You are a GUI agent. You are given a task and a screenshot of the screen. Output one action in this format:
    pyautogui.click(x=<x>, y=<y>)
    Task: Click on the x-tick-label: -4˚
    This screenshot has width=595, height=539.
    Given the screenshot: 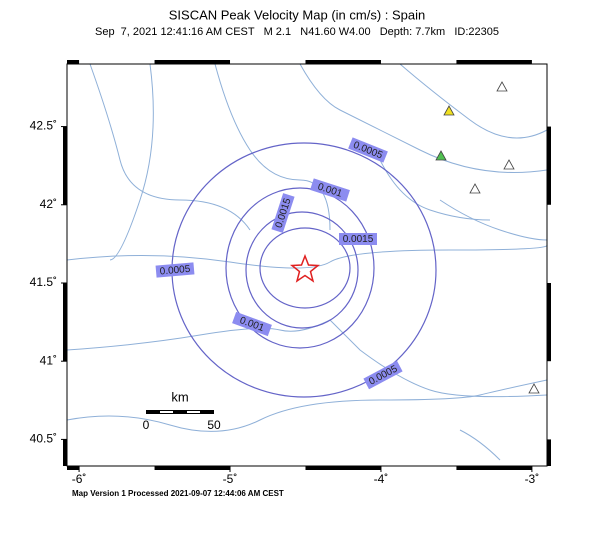 What is the action you would take?
    pyautogui.click(x=381, y=479)
    